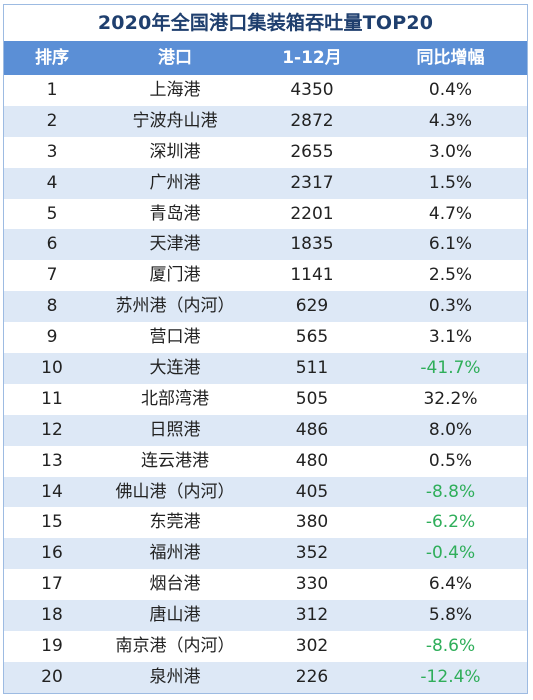 The height and width of the screenshot is (700, 533). I want to click on port-cell: 南京港（内河）, so click(175, 646).